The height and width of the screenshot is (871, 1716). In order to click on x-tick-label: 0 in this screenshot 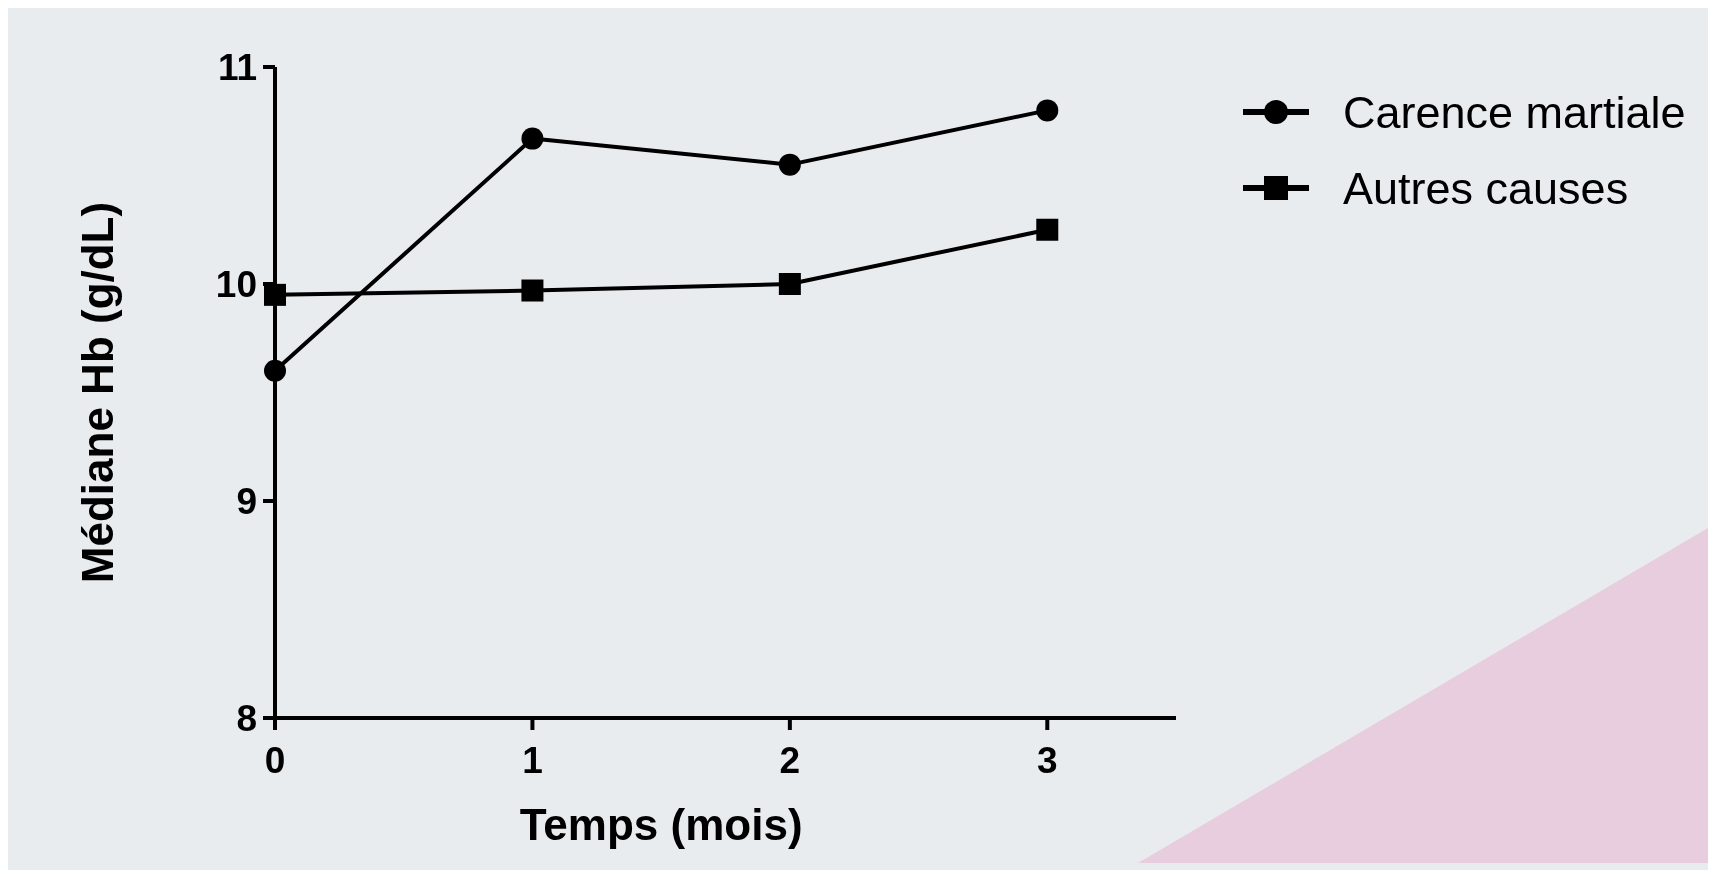, I will do `click(275, 760)`.